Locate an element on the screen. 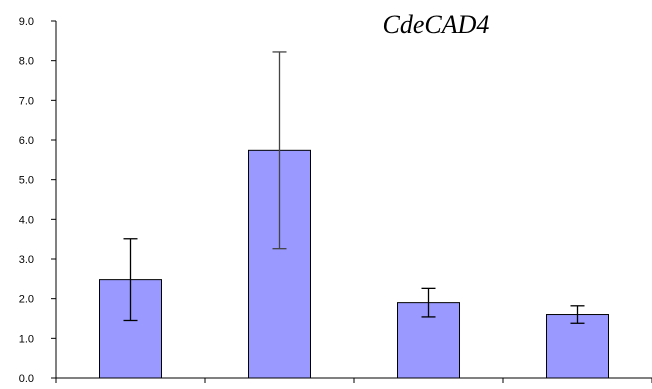 This screenshot has height=389, width=652. y-tick-label: 1.0 is located at coordinates (26, 339).